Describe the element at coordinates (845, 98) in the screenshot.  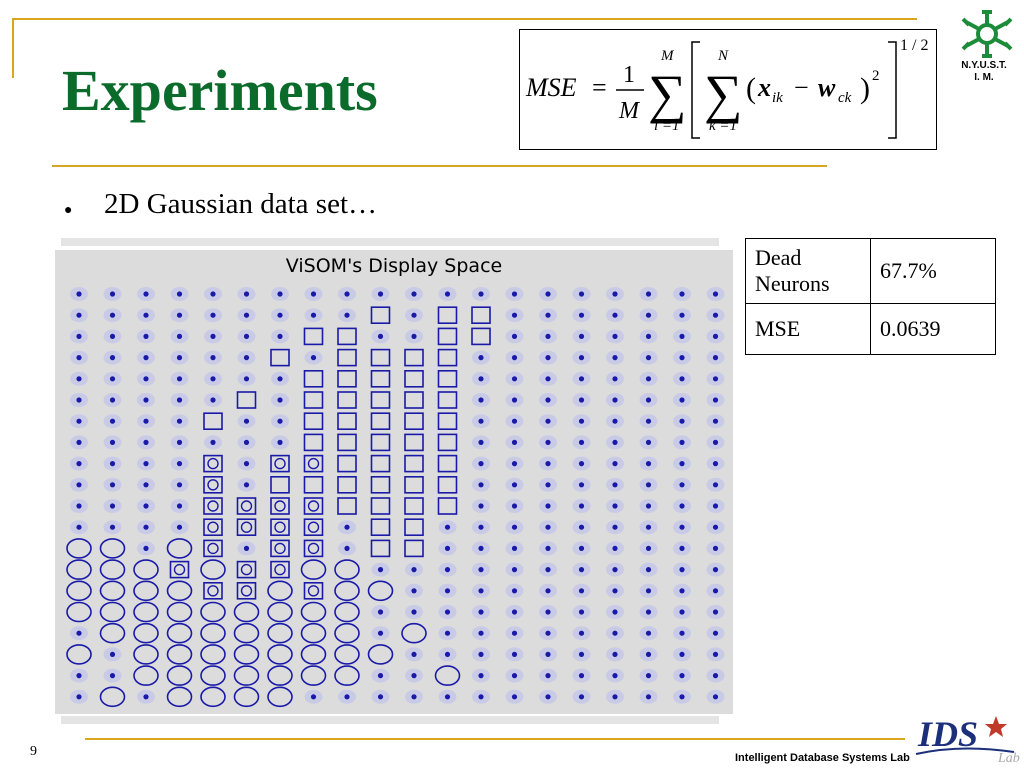
I see `w-subscript: ck` at that location.